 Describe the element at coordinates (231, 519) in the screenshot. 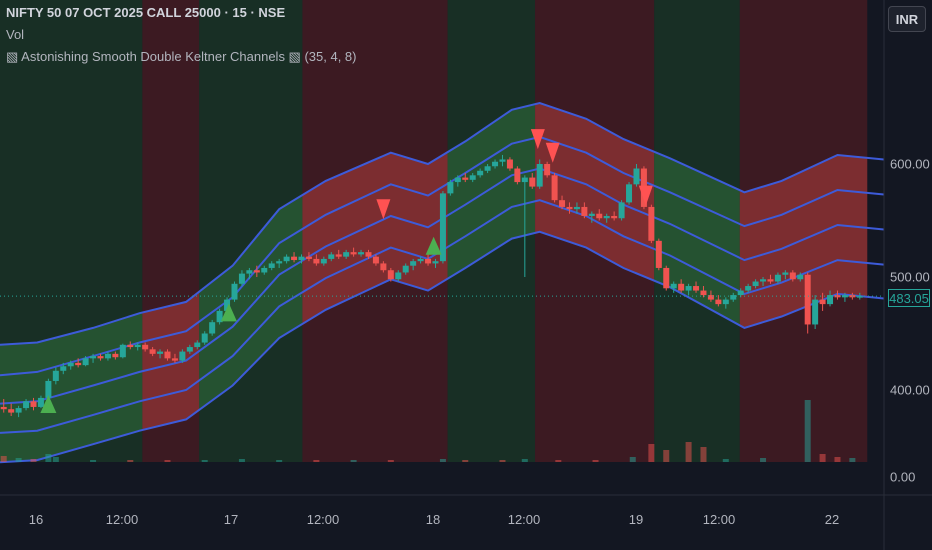

I see `time-label-17: 17` at that location.